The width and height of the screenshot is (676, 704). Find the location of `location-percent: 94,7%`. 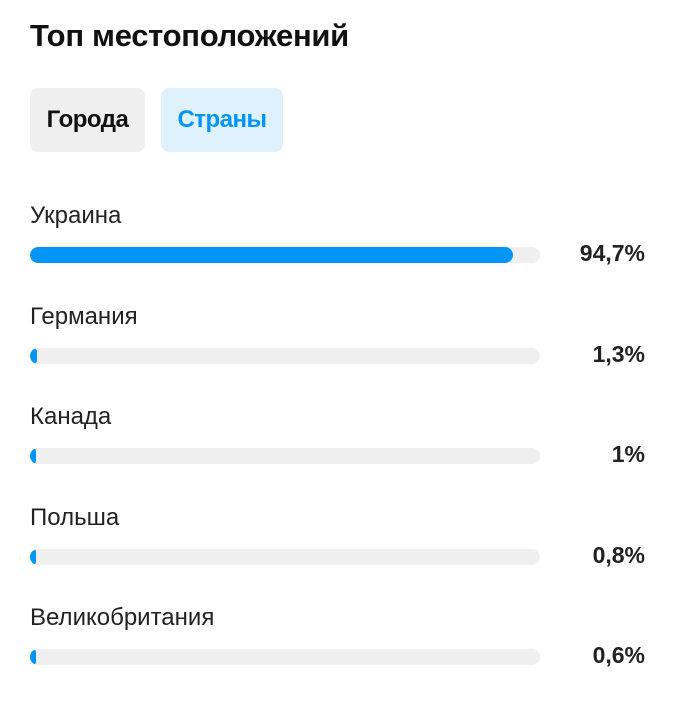

location-percent: 94,7% is located at coordinates (612, 253).